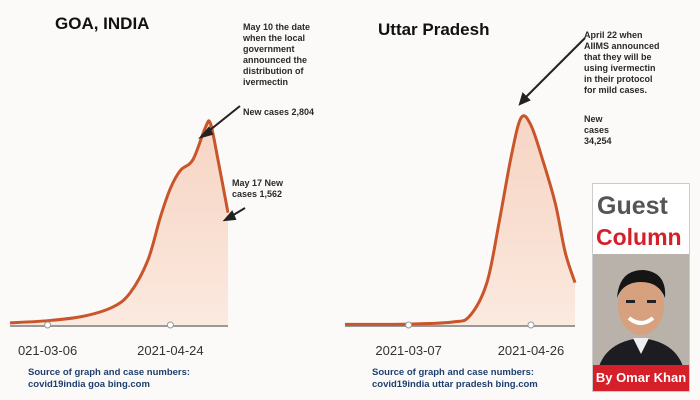 Image resolution: width=700 pixels, height=400 pixels. What do you see at coordinates (408, 350) in the screenshot?
I see `x-tick-label: 2021-03-07` at bounding box center [408, 350].